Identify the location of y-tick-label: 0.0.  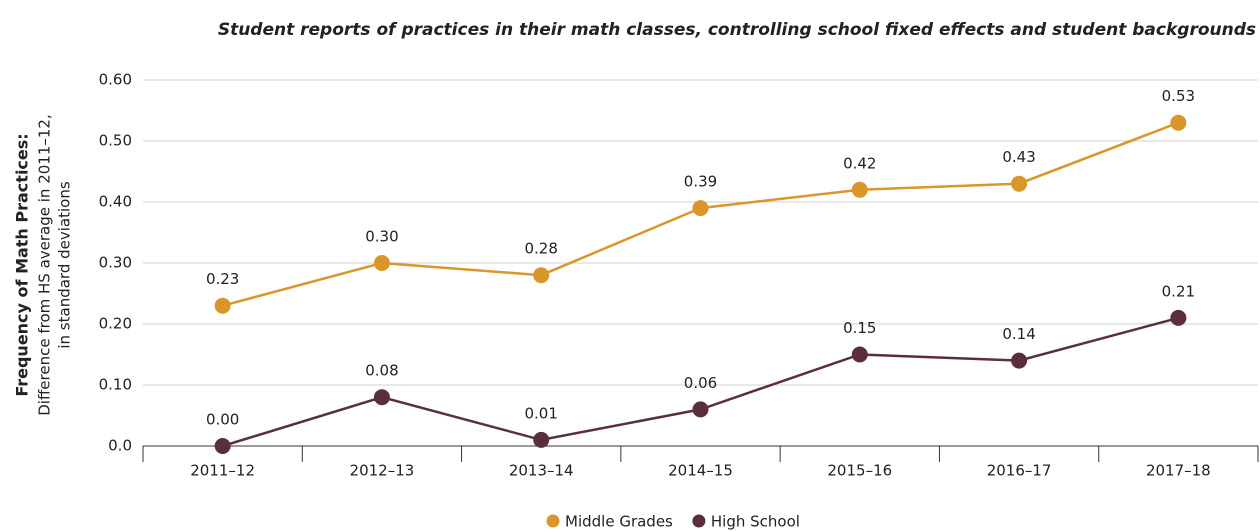
(120, 446).